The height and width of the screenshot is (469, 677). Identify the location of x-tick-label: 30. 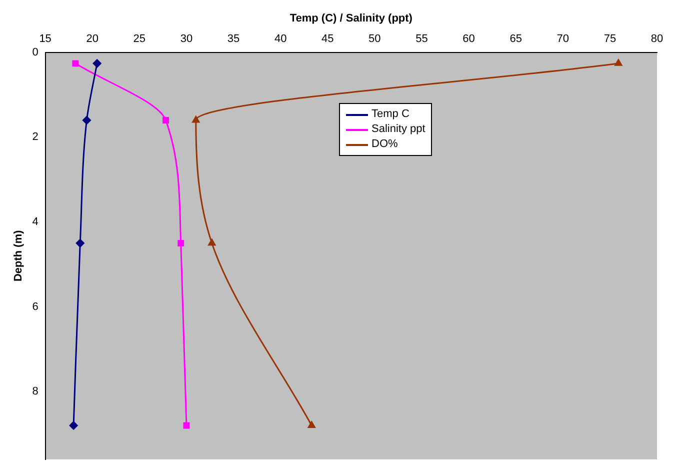
(186, 38).